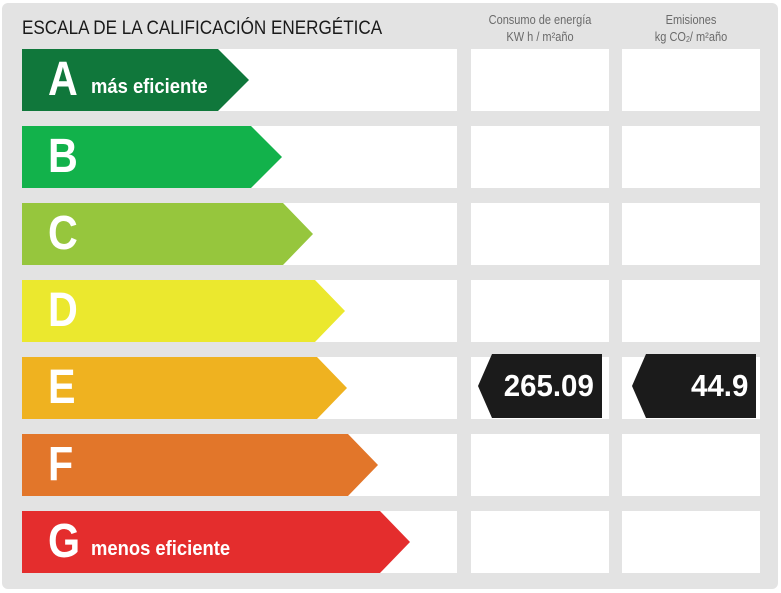 This screenshot has height=593, width=781. I want to click on rating-arrow-d, so click(183, 311).